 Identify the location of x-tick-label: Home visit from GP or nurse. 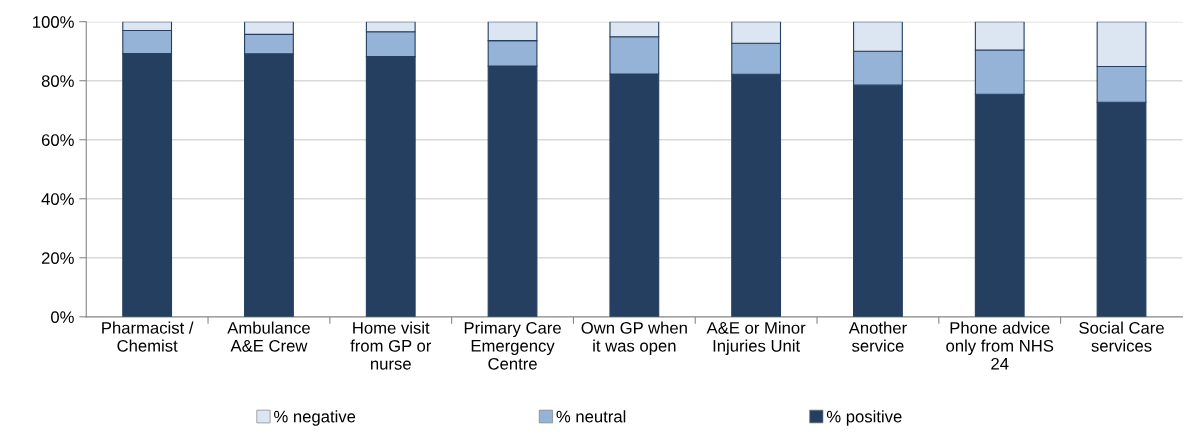
(391, 345).